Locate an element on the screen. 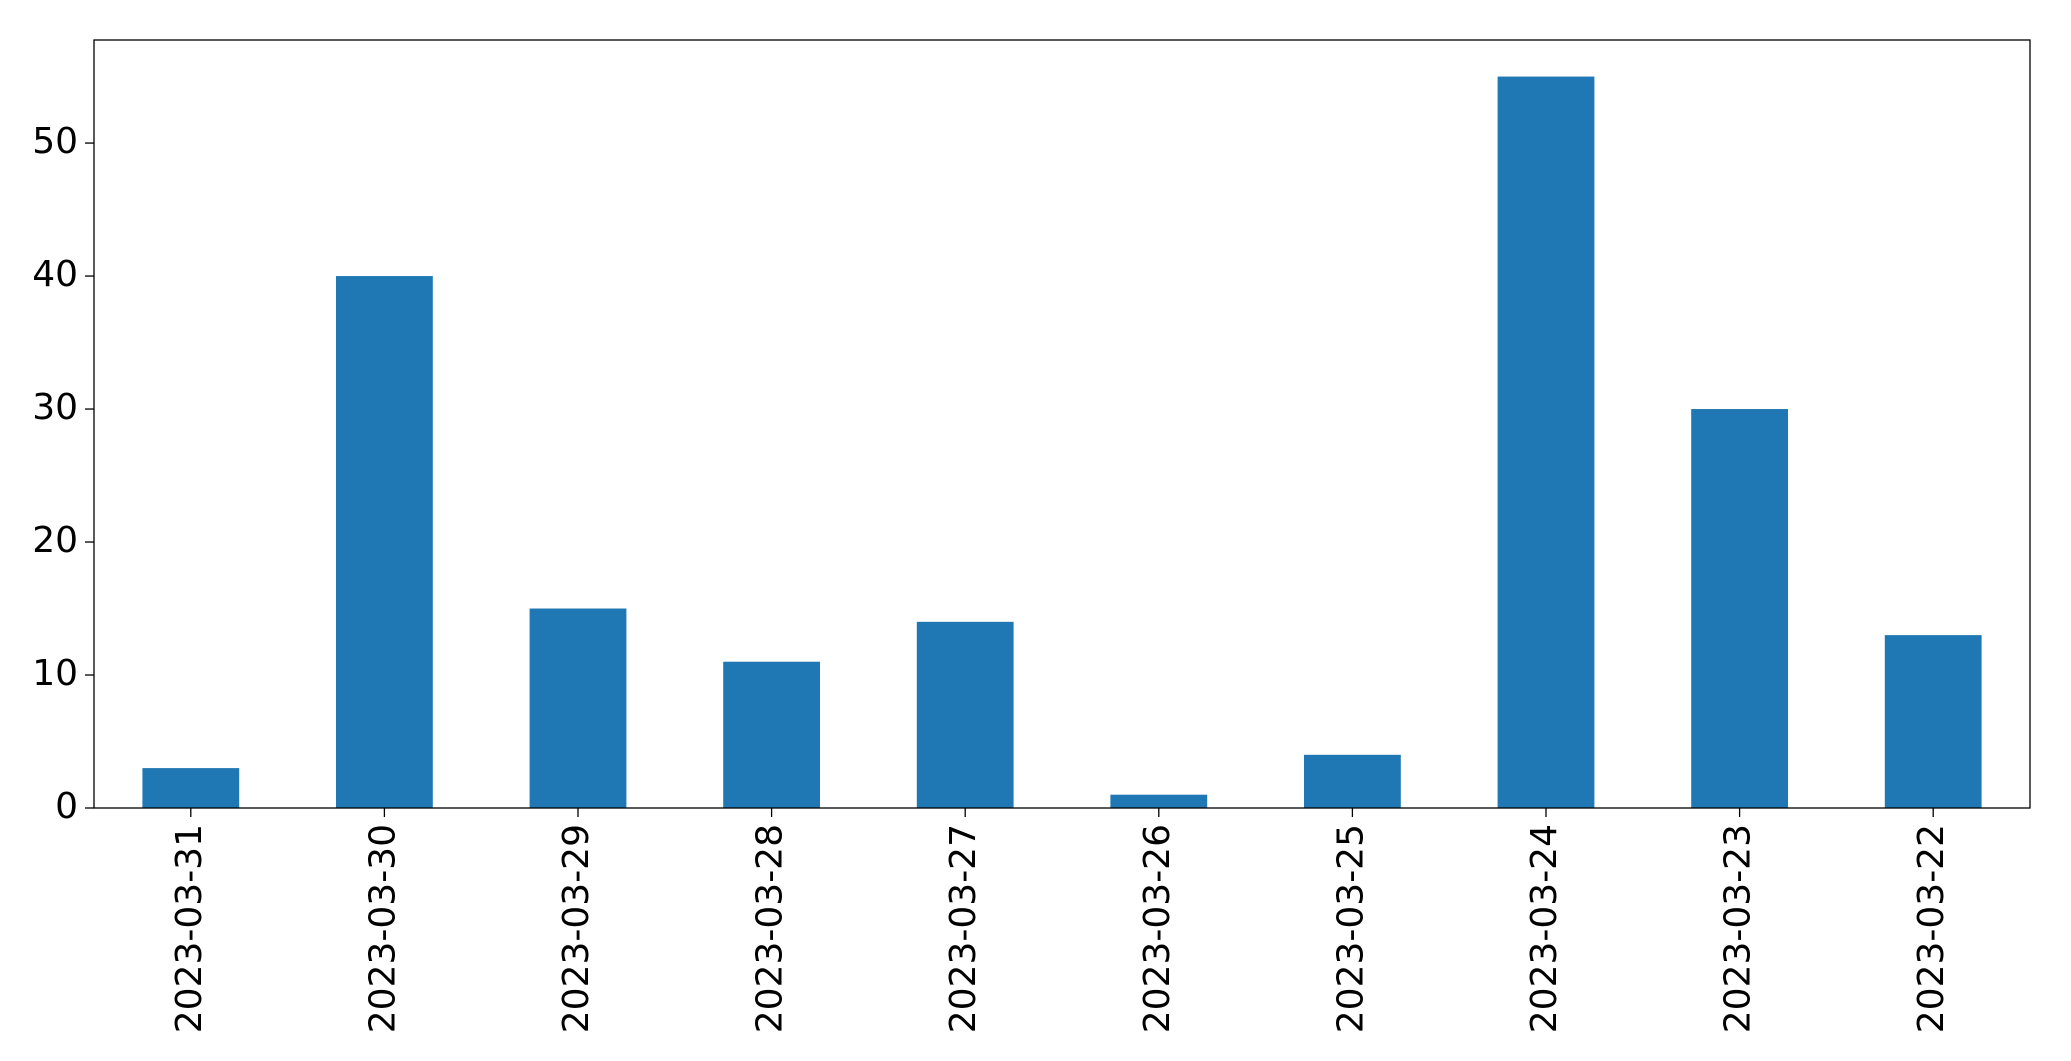  y-tick-label: 40 is located at coordinates (55, 274).